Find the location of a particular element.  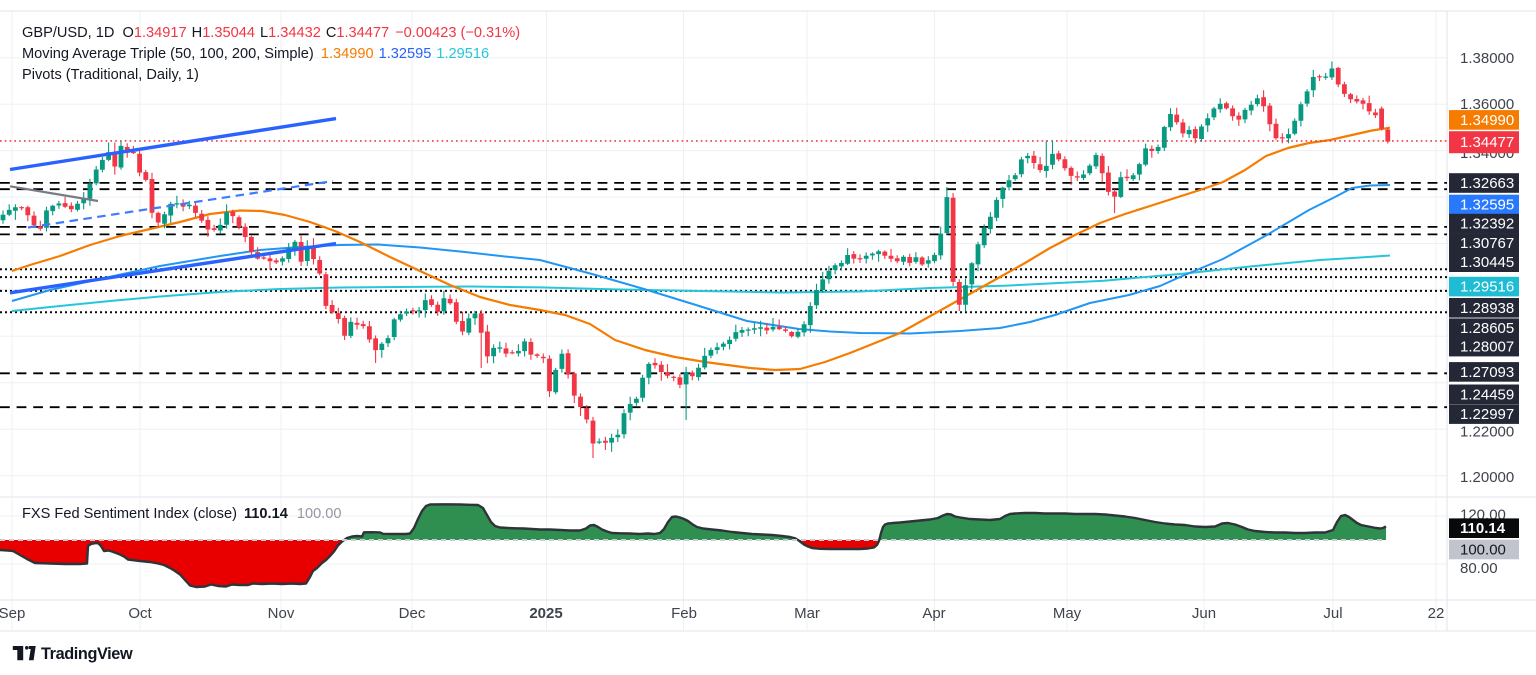

svg-text: Pivots (Traditional, Daily, 1) is located at coordinates (110, 75).